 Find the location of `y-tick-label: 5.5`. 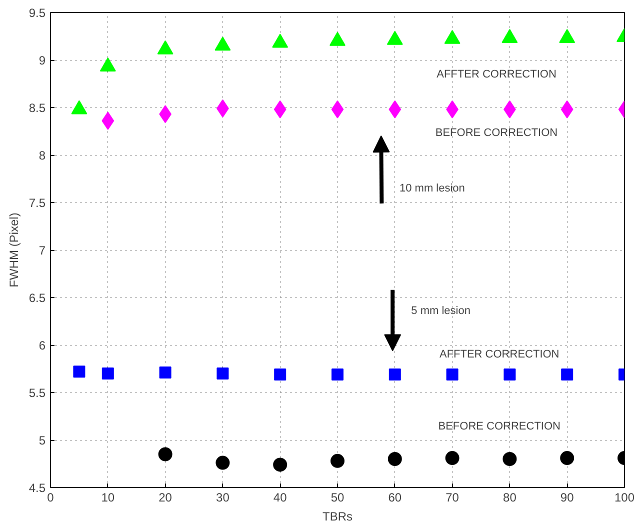

y-tick-label: 5.5 is located at coordinates (37, 393).